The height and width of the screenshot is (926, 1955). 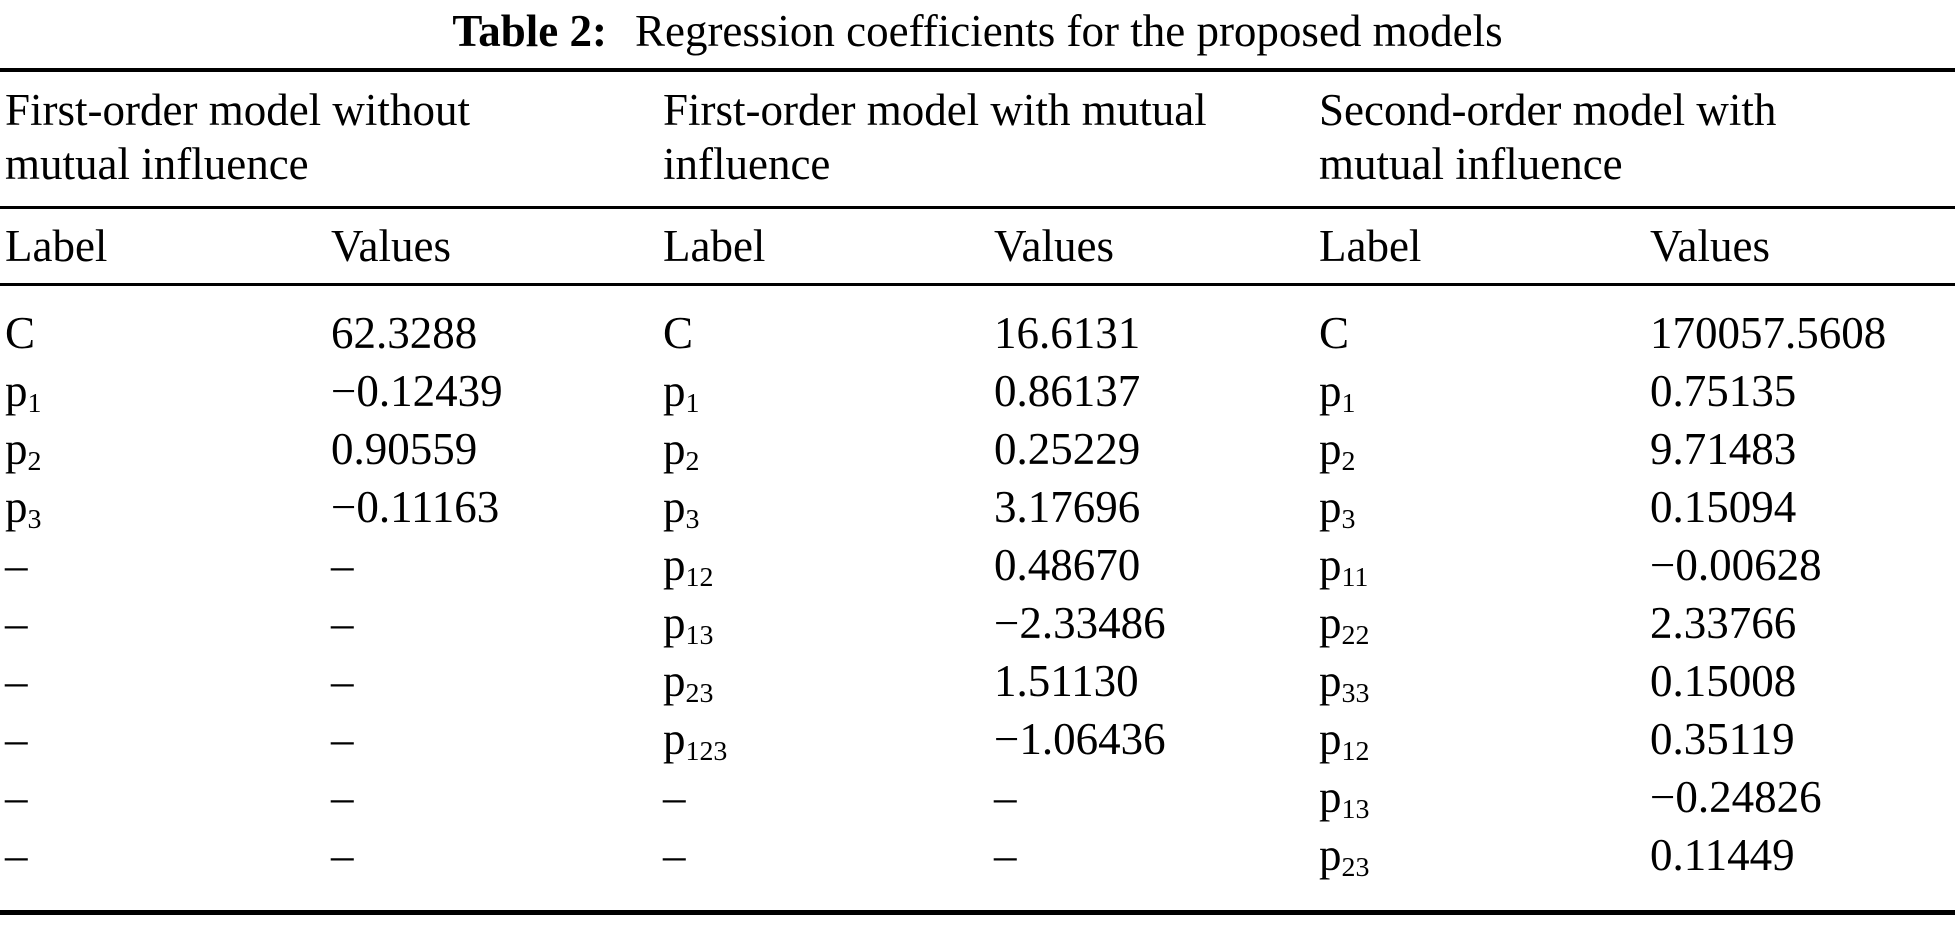 I want to click on table-bottom-rule, so click(x=977, y=912).